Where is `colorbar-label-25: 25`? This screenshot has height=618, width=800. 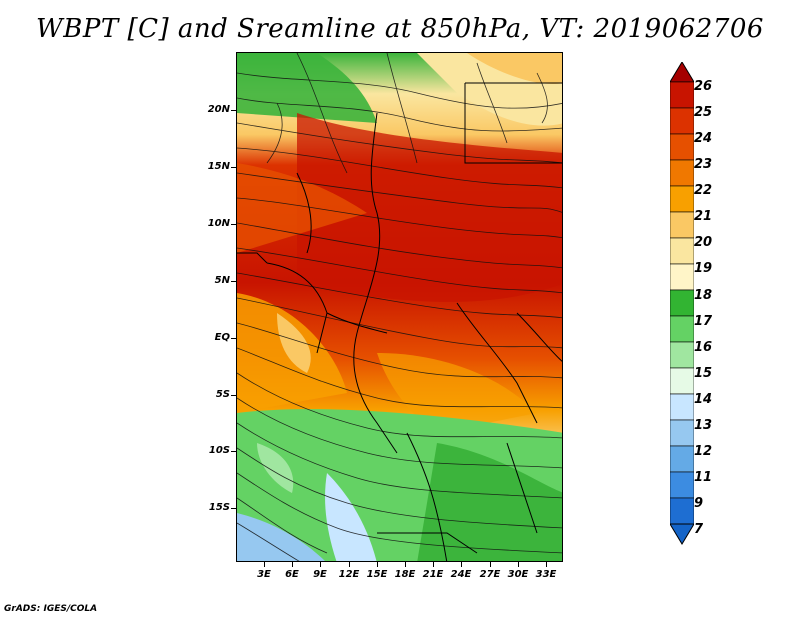
colorbar-label-25: 25 is located at coordinates (703, 112).